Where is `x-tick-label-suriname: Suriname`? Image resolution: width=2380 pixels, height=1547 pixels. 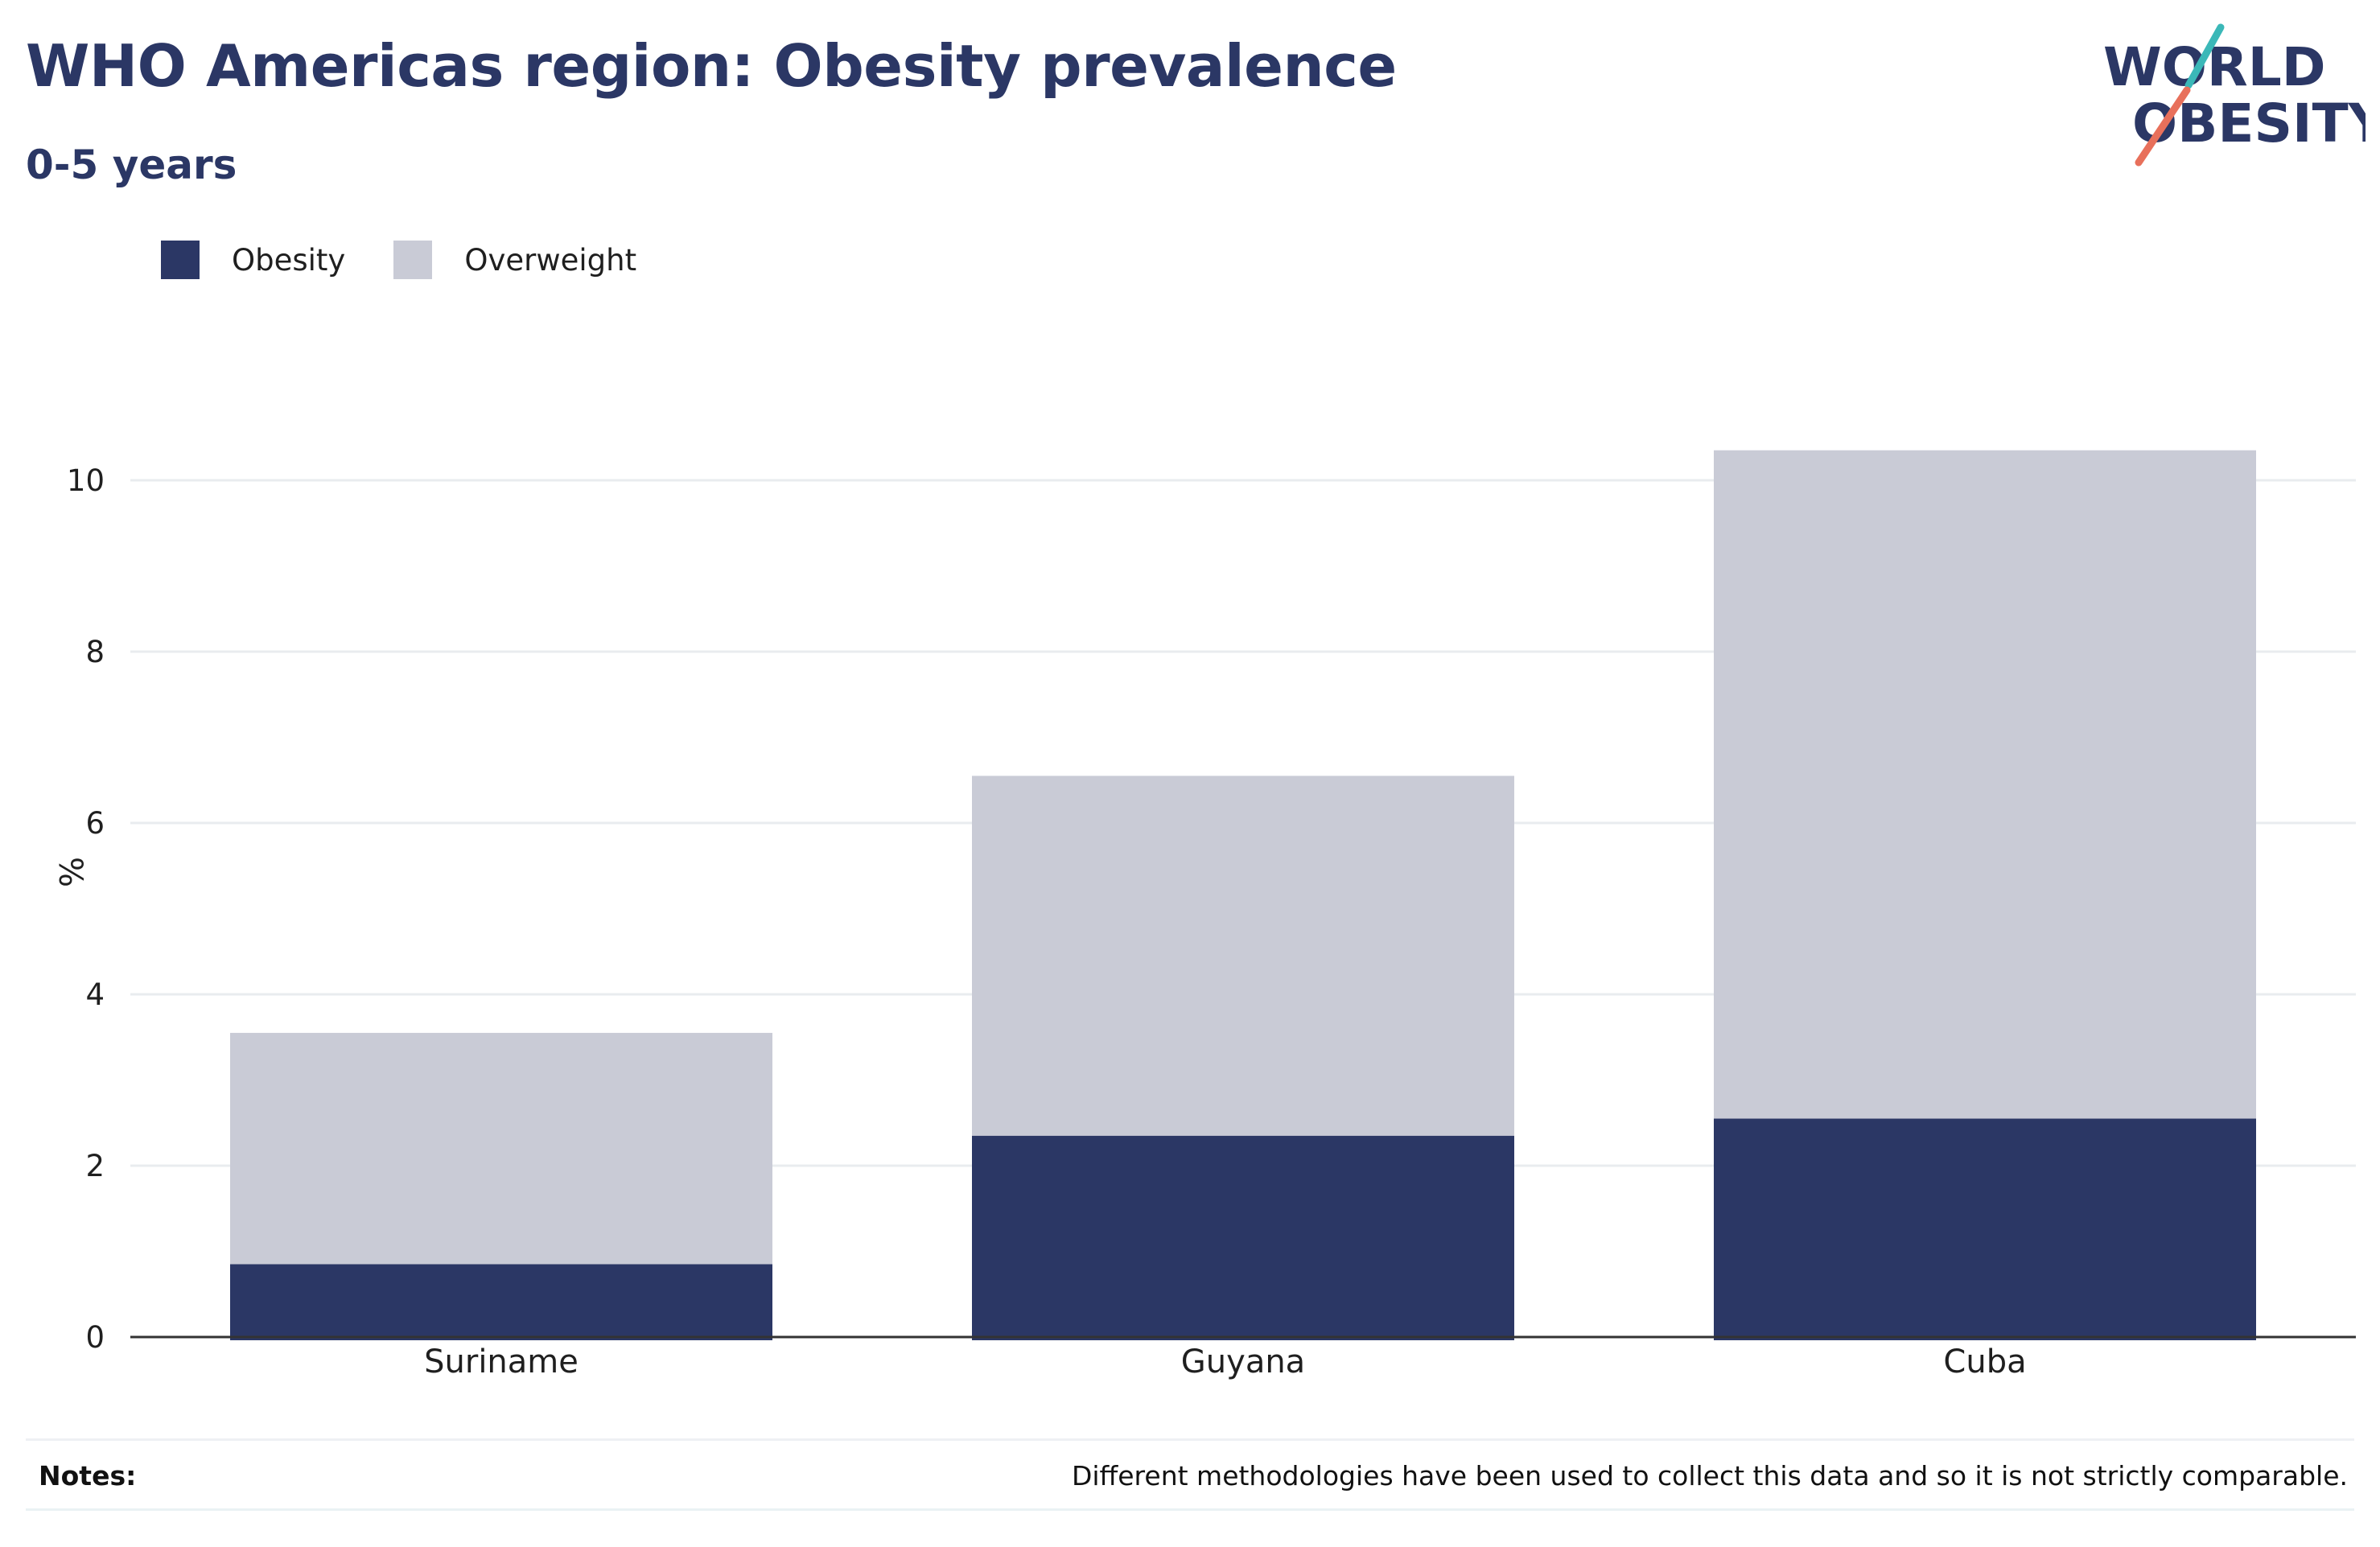 x-tick-label-suriname: Suriname is located at coordinates (502, 1361).